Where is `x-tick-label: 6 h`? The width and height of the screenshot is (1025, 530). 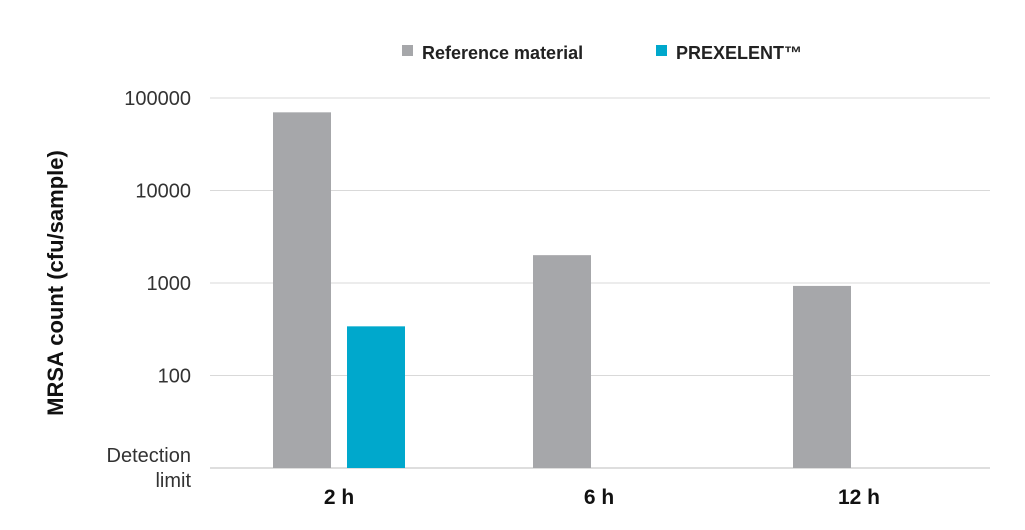
x-tick-label: 6 h is located at coordinates (599, 497).